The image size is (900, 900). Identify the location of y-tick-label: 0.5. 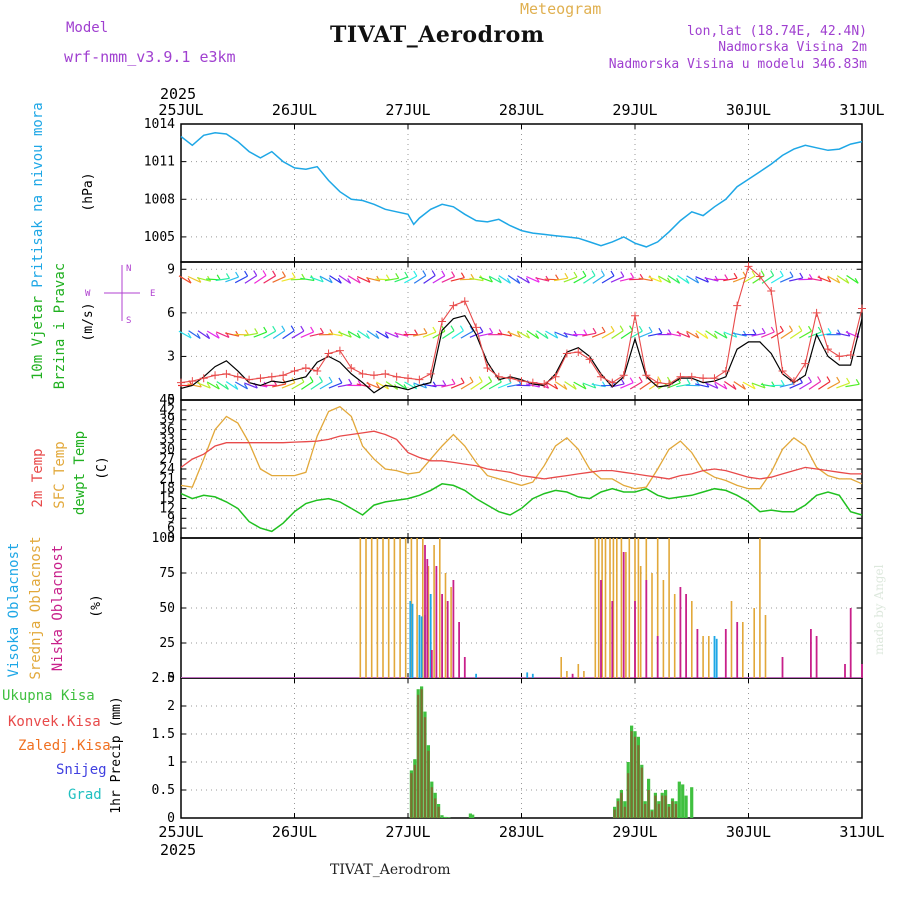
(163, 790).